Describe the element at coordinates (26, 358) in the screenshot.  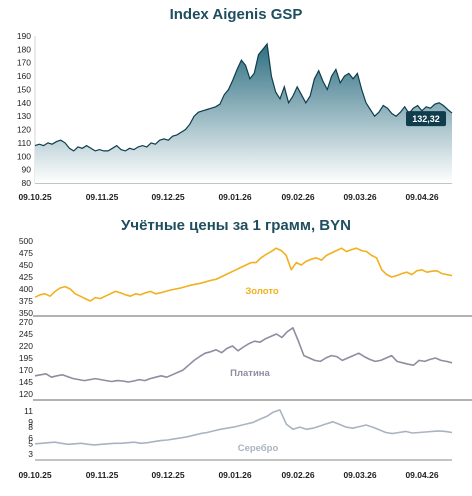
I see `y-tick-label: 195` at that location.